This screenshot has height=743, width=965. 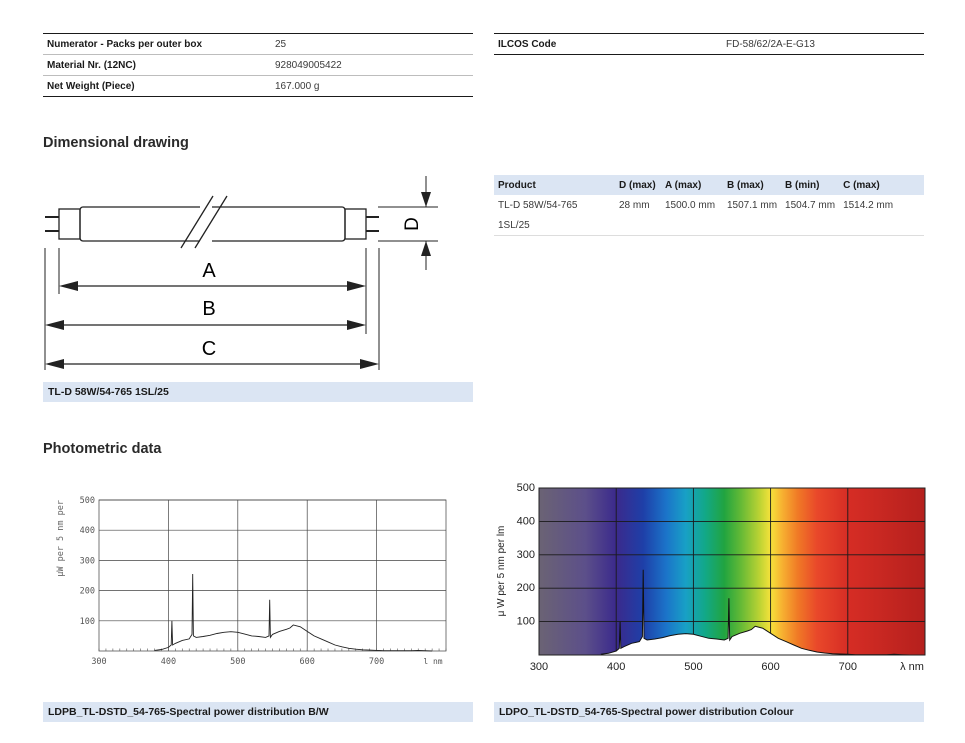 I want to click on spec-value: 25, so click(x=372, y=44).